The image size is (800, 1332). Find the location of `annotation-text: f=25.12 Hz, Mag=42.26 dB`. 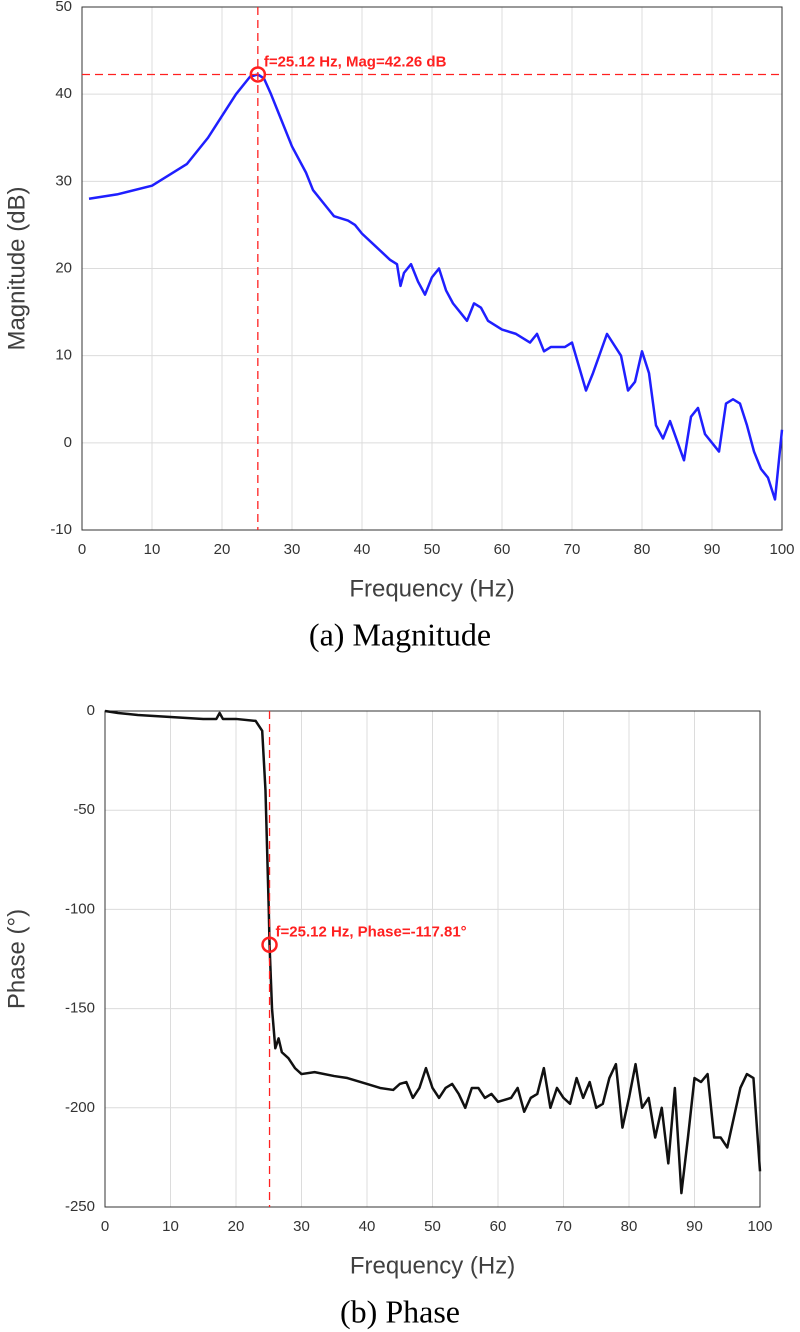

annotation-text: f=25.12 Hz, Mag=42.26 dB is located at coordinates (355, 61).